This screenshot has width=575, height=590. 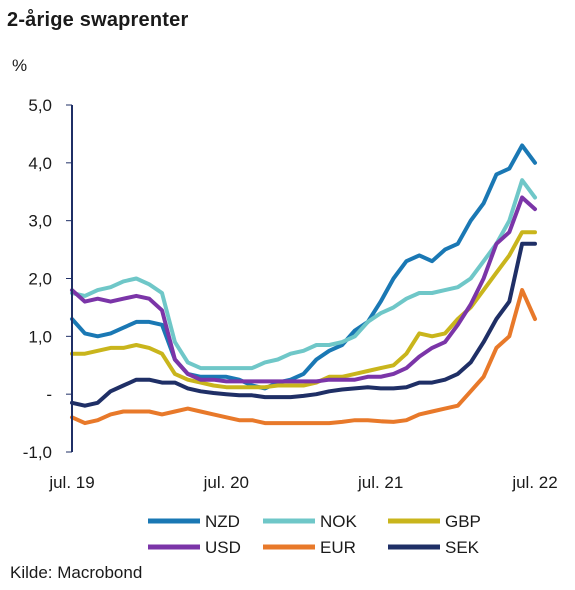 What do you see at coordinates (462, 547) in the screenshot?
I see `legend-label-sek: SEK` at bounding box center [462, 547].